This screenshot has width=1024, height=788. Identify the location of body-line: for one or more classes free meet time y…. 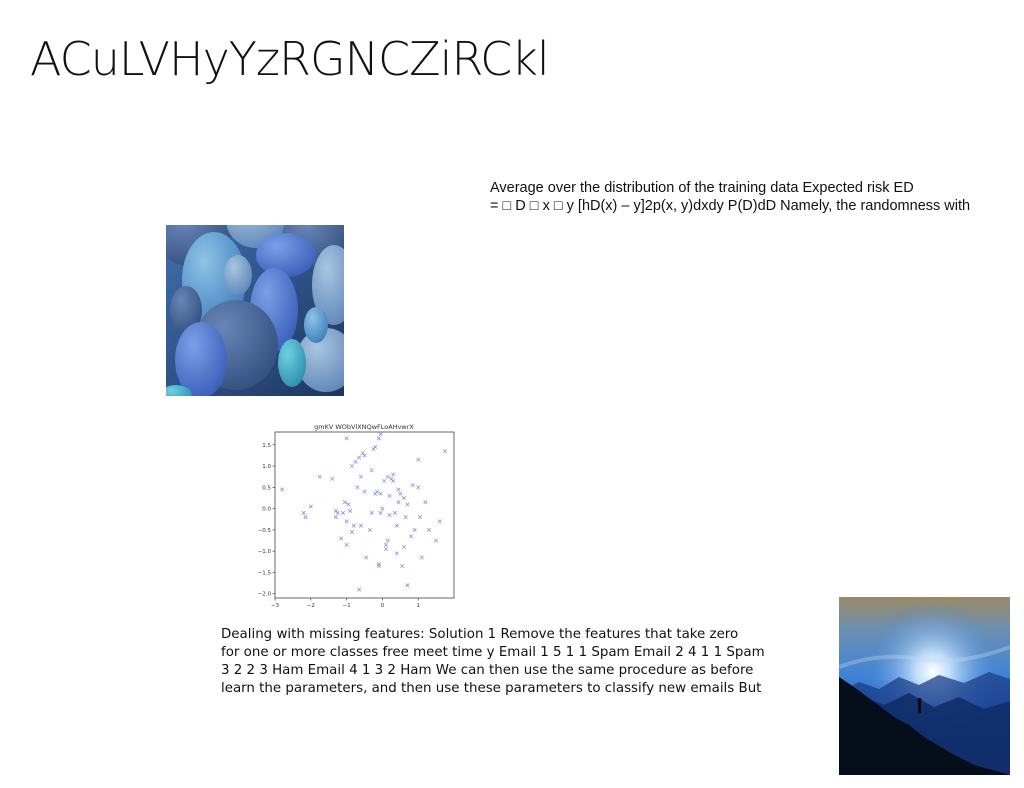
(493, 652).